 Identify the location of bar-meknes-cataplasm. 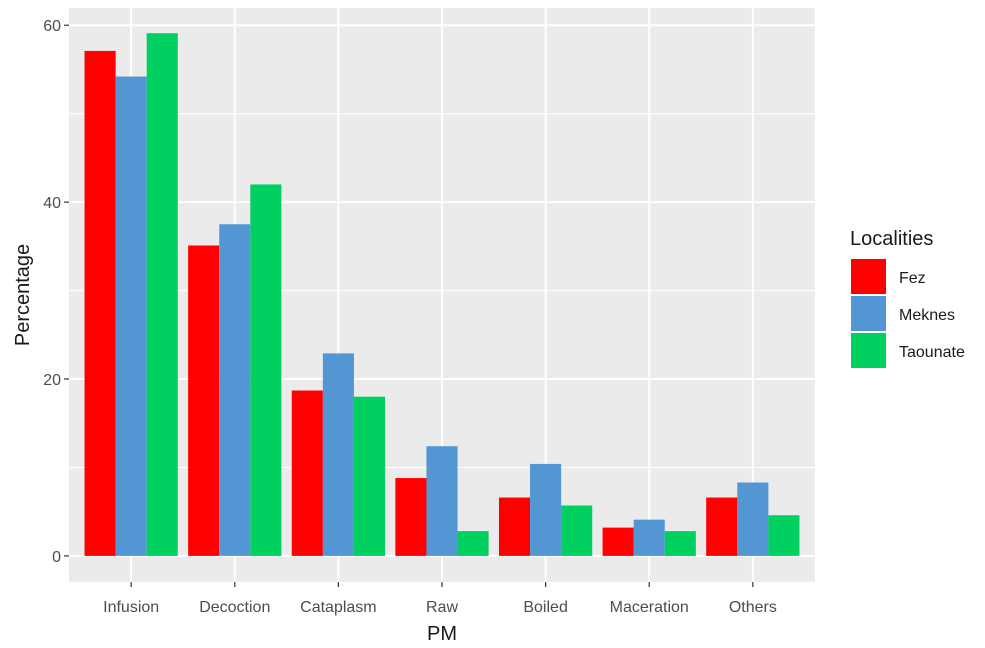
(338, 454).